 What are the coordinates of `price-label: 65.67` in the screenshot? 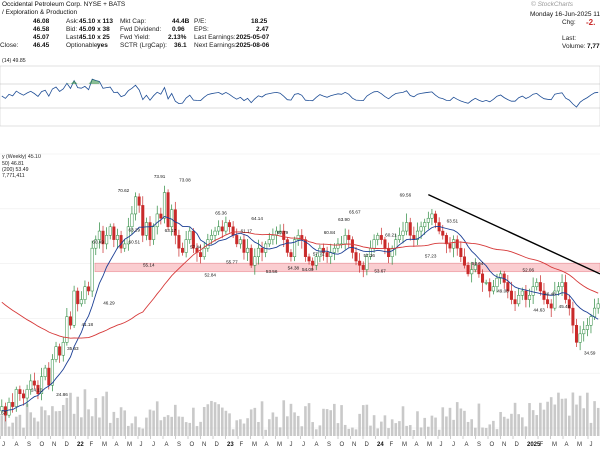 It's located at (355, 211).